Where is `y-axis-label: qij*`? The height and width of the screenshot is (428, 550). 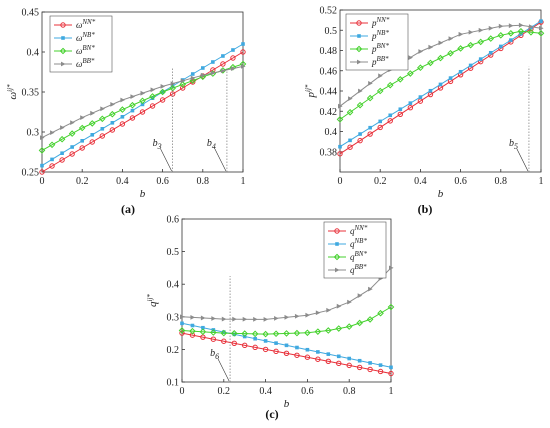
y-axis-label: qij* is located at coordinates (152, 300).